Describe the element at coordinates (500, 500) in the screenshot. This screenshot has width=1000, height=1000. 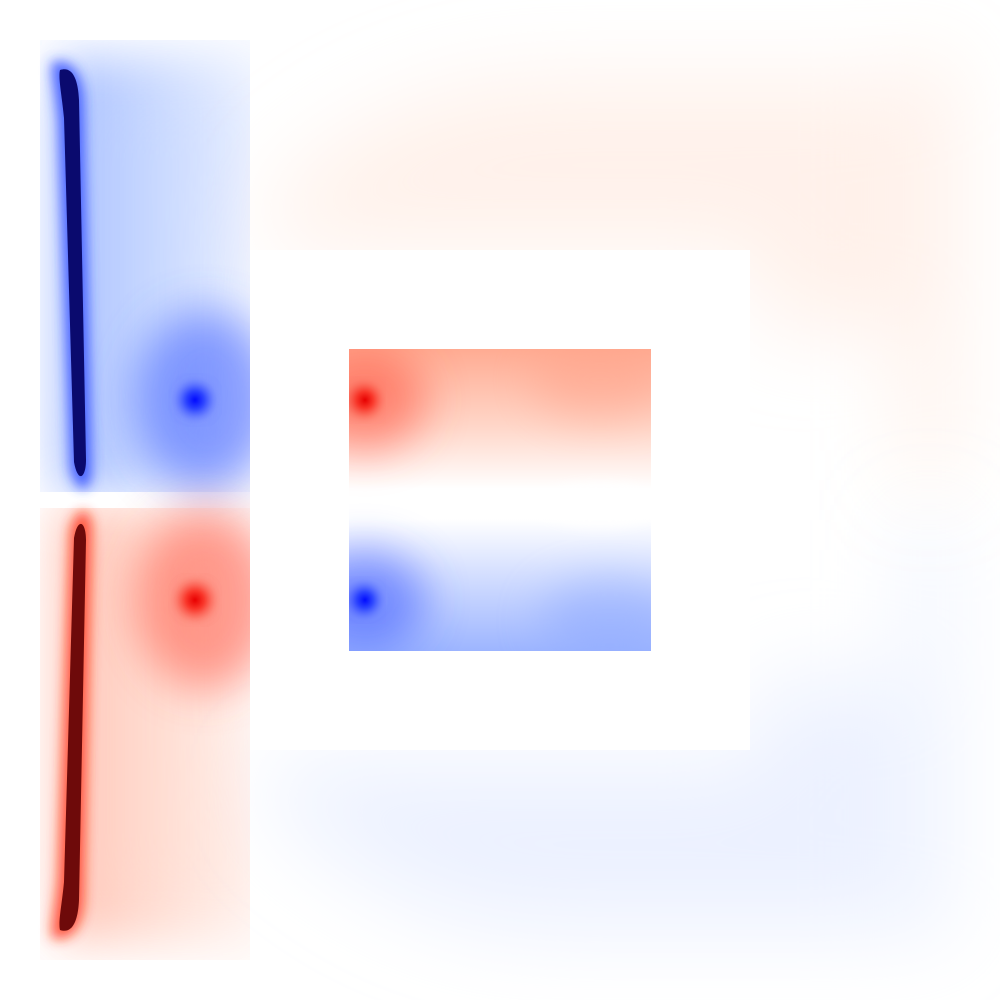
I see `inner-field` at that location.